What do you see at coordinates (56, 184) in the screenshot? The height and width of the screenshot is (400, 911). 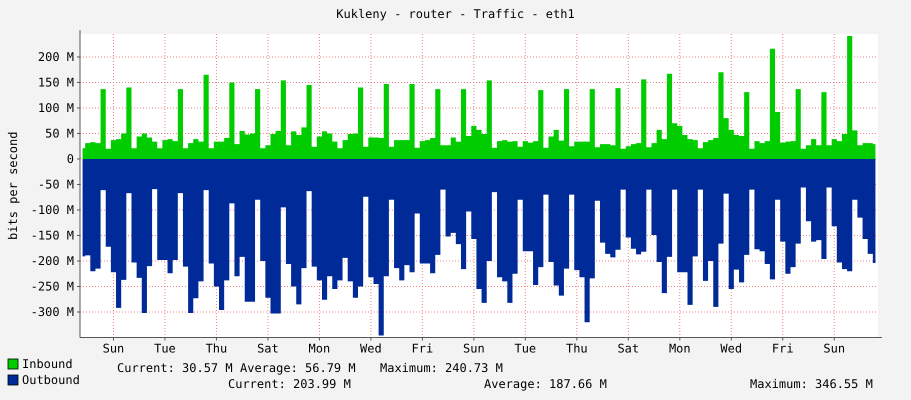 I see `y-tick-label: -50 M` at bounding box center [56, 184].